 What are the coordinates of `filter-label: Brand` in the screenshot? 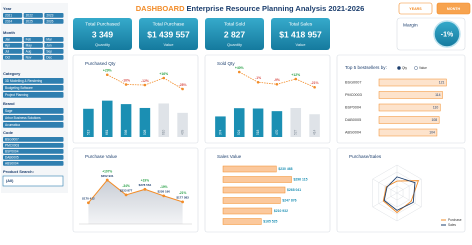 It's located at (9, 103).